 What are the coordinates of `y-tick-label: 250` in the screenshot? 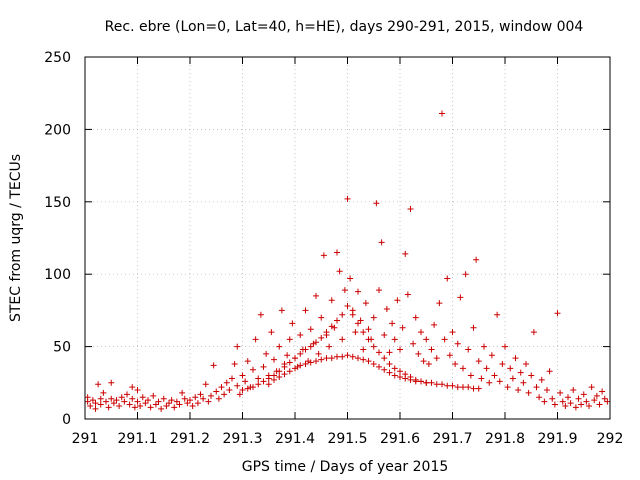 It's located at (57, 58).